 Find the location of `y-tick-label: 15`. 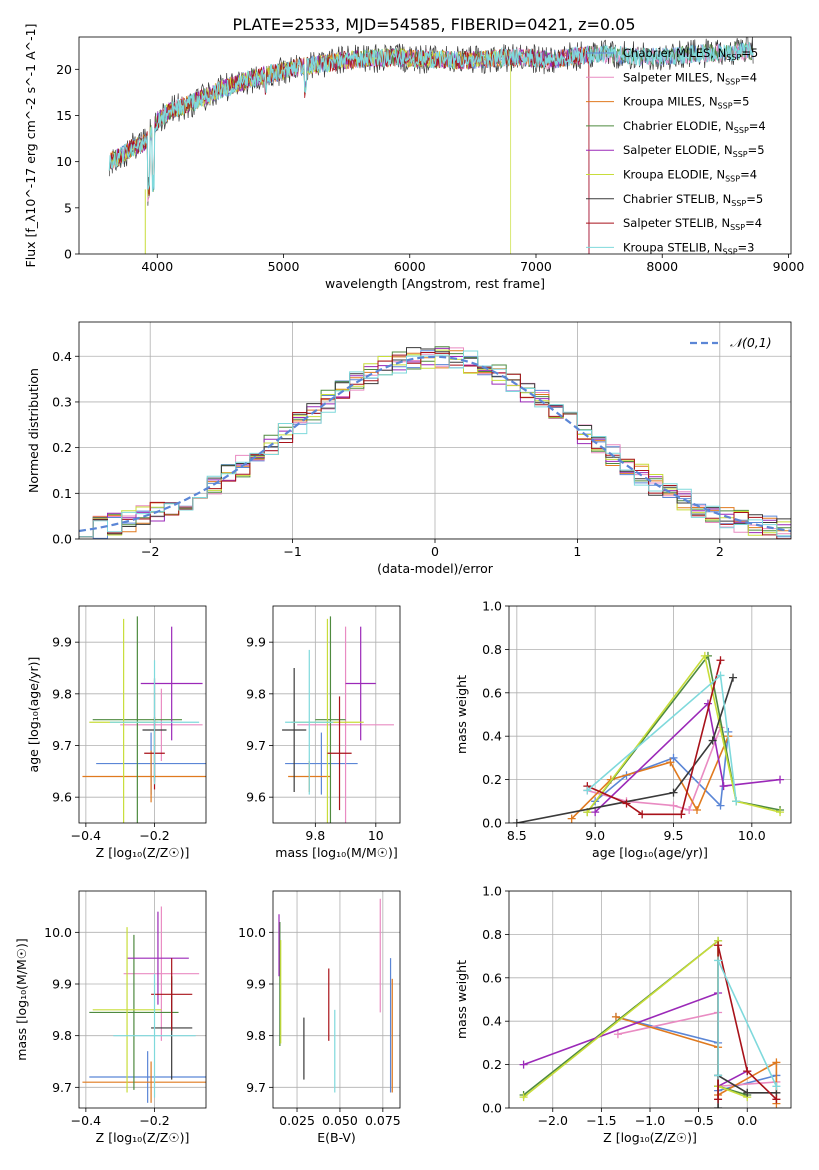

y-tick-label: 15 is located at coordinates (64, 115).